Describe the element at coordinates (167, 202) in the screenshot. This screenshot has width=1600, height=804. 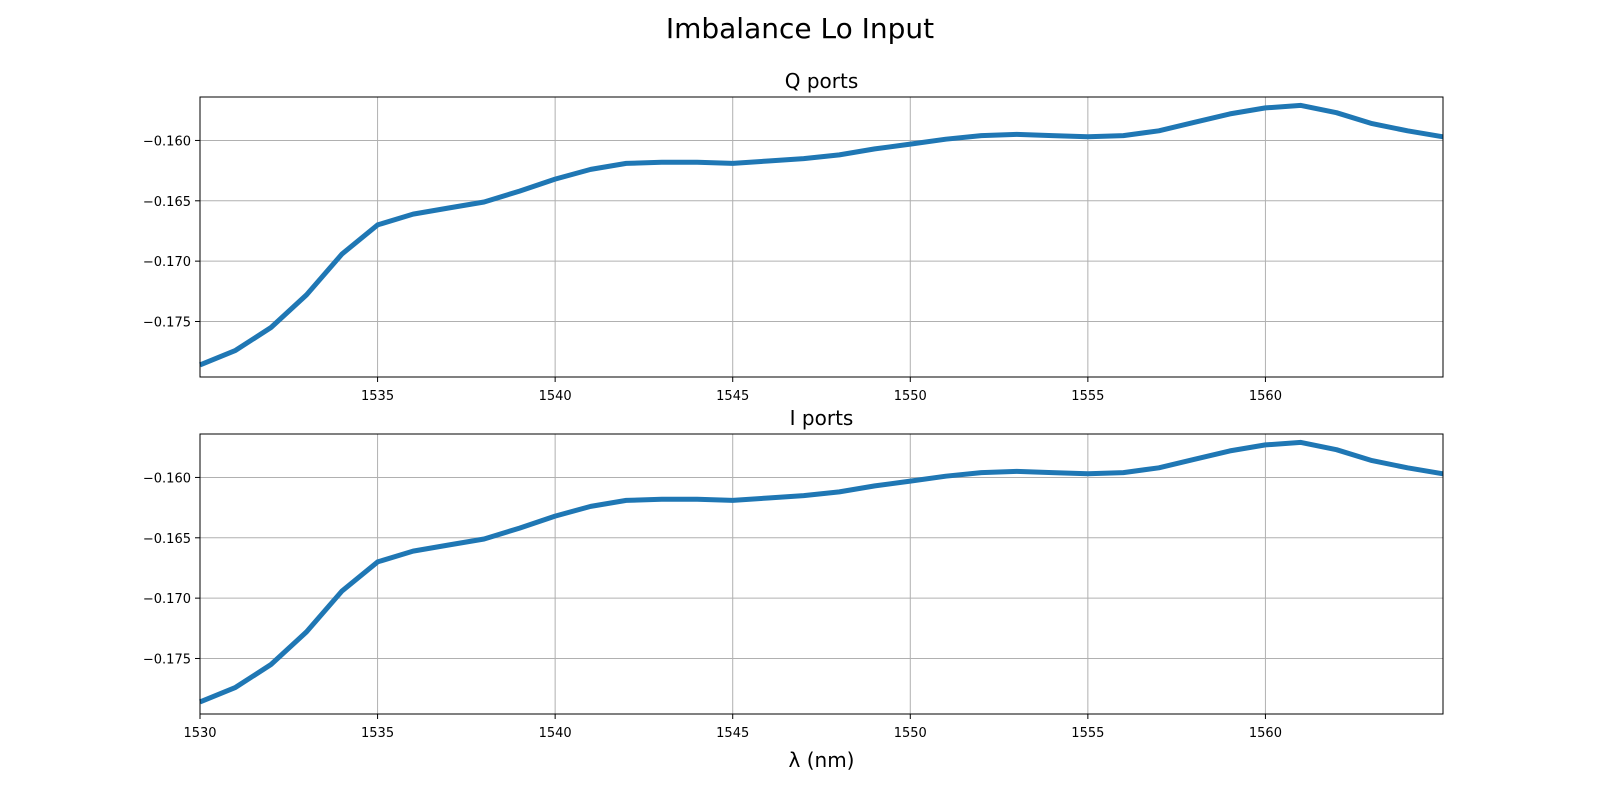
I see `q-ports-y-tick-label: −0.165` at that location.